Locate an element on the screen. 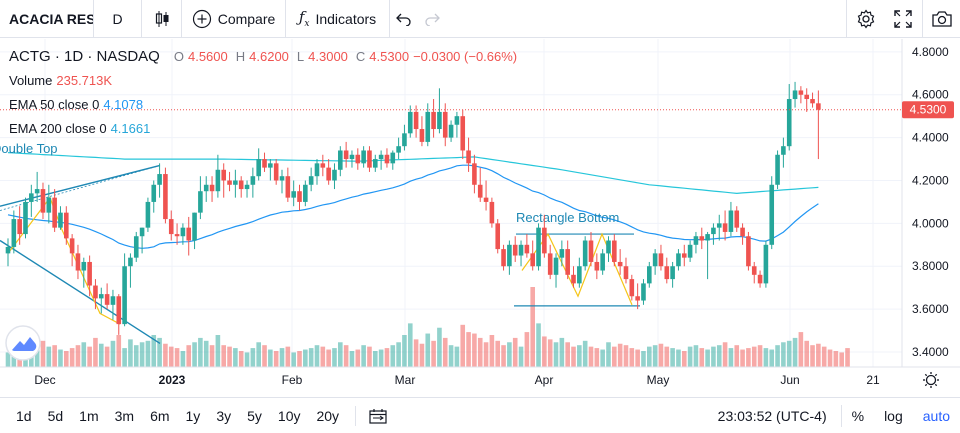 The image size is (960, 433). clock-time: 23:03:52 (UTC-4) is located at coordinates (772, 416).